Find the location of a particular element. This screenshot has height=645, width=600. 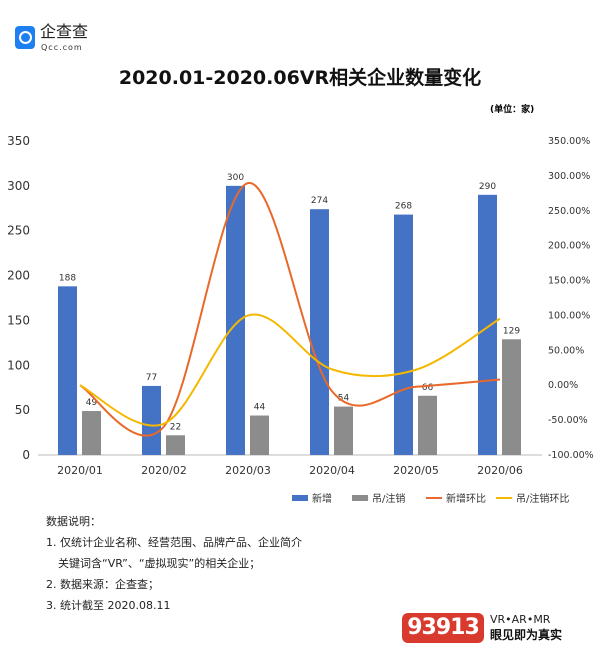

bar-value-label: 188 is located at coordinates (67, 278).